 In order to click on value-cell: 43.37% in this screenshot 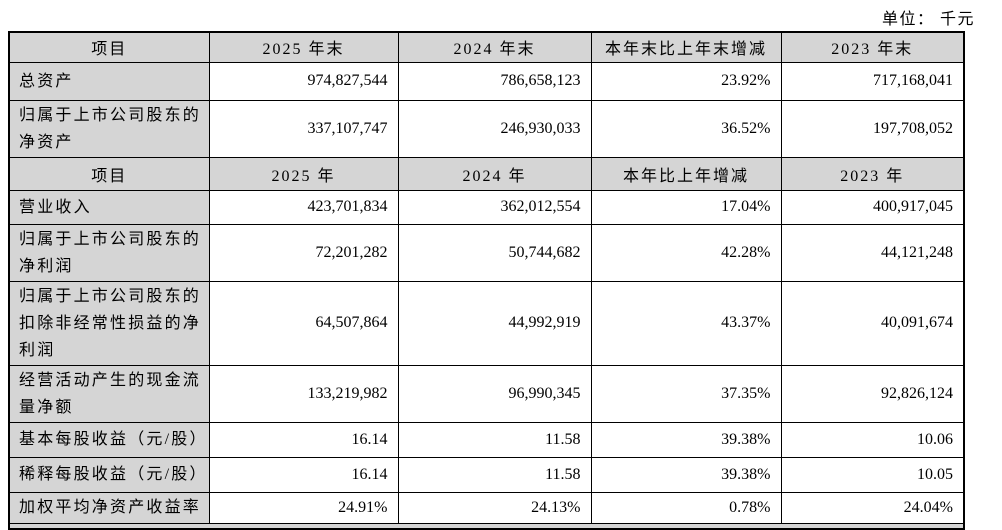, I will do `click(686, 323)`.